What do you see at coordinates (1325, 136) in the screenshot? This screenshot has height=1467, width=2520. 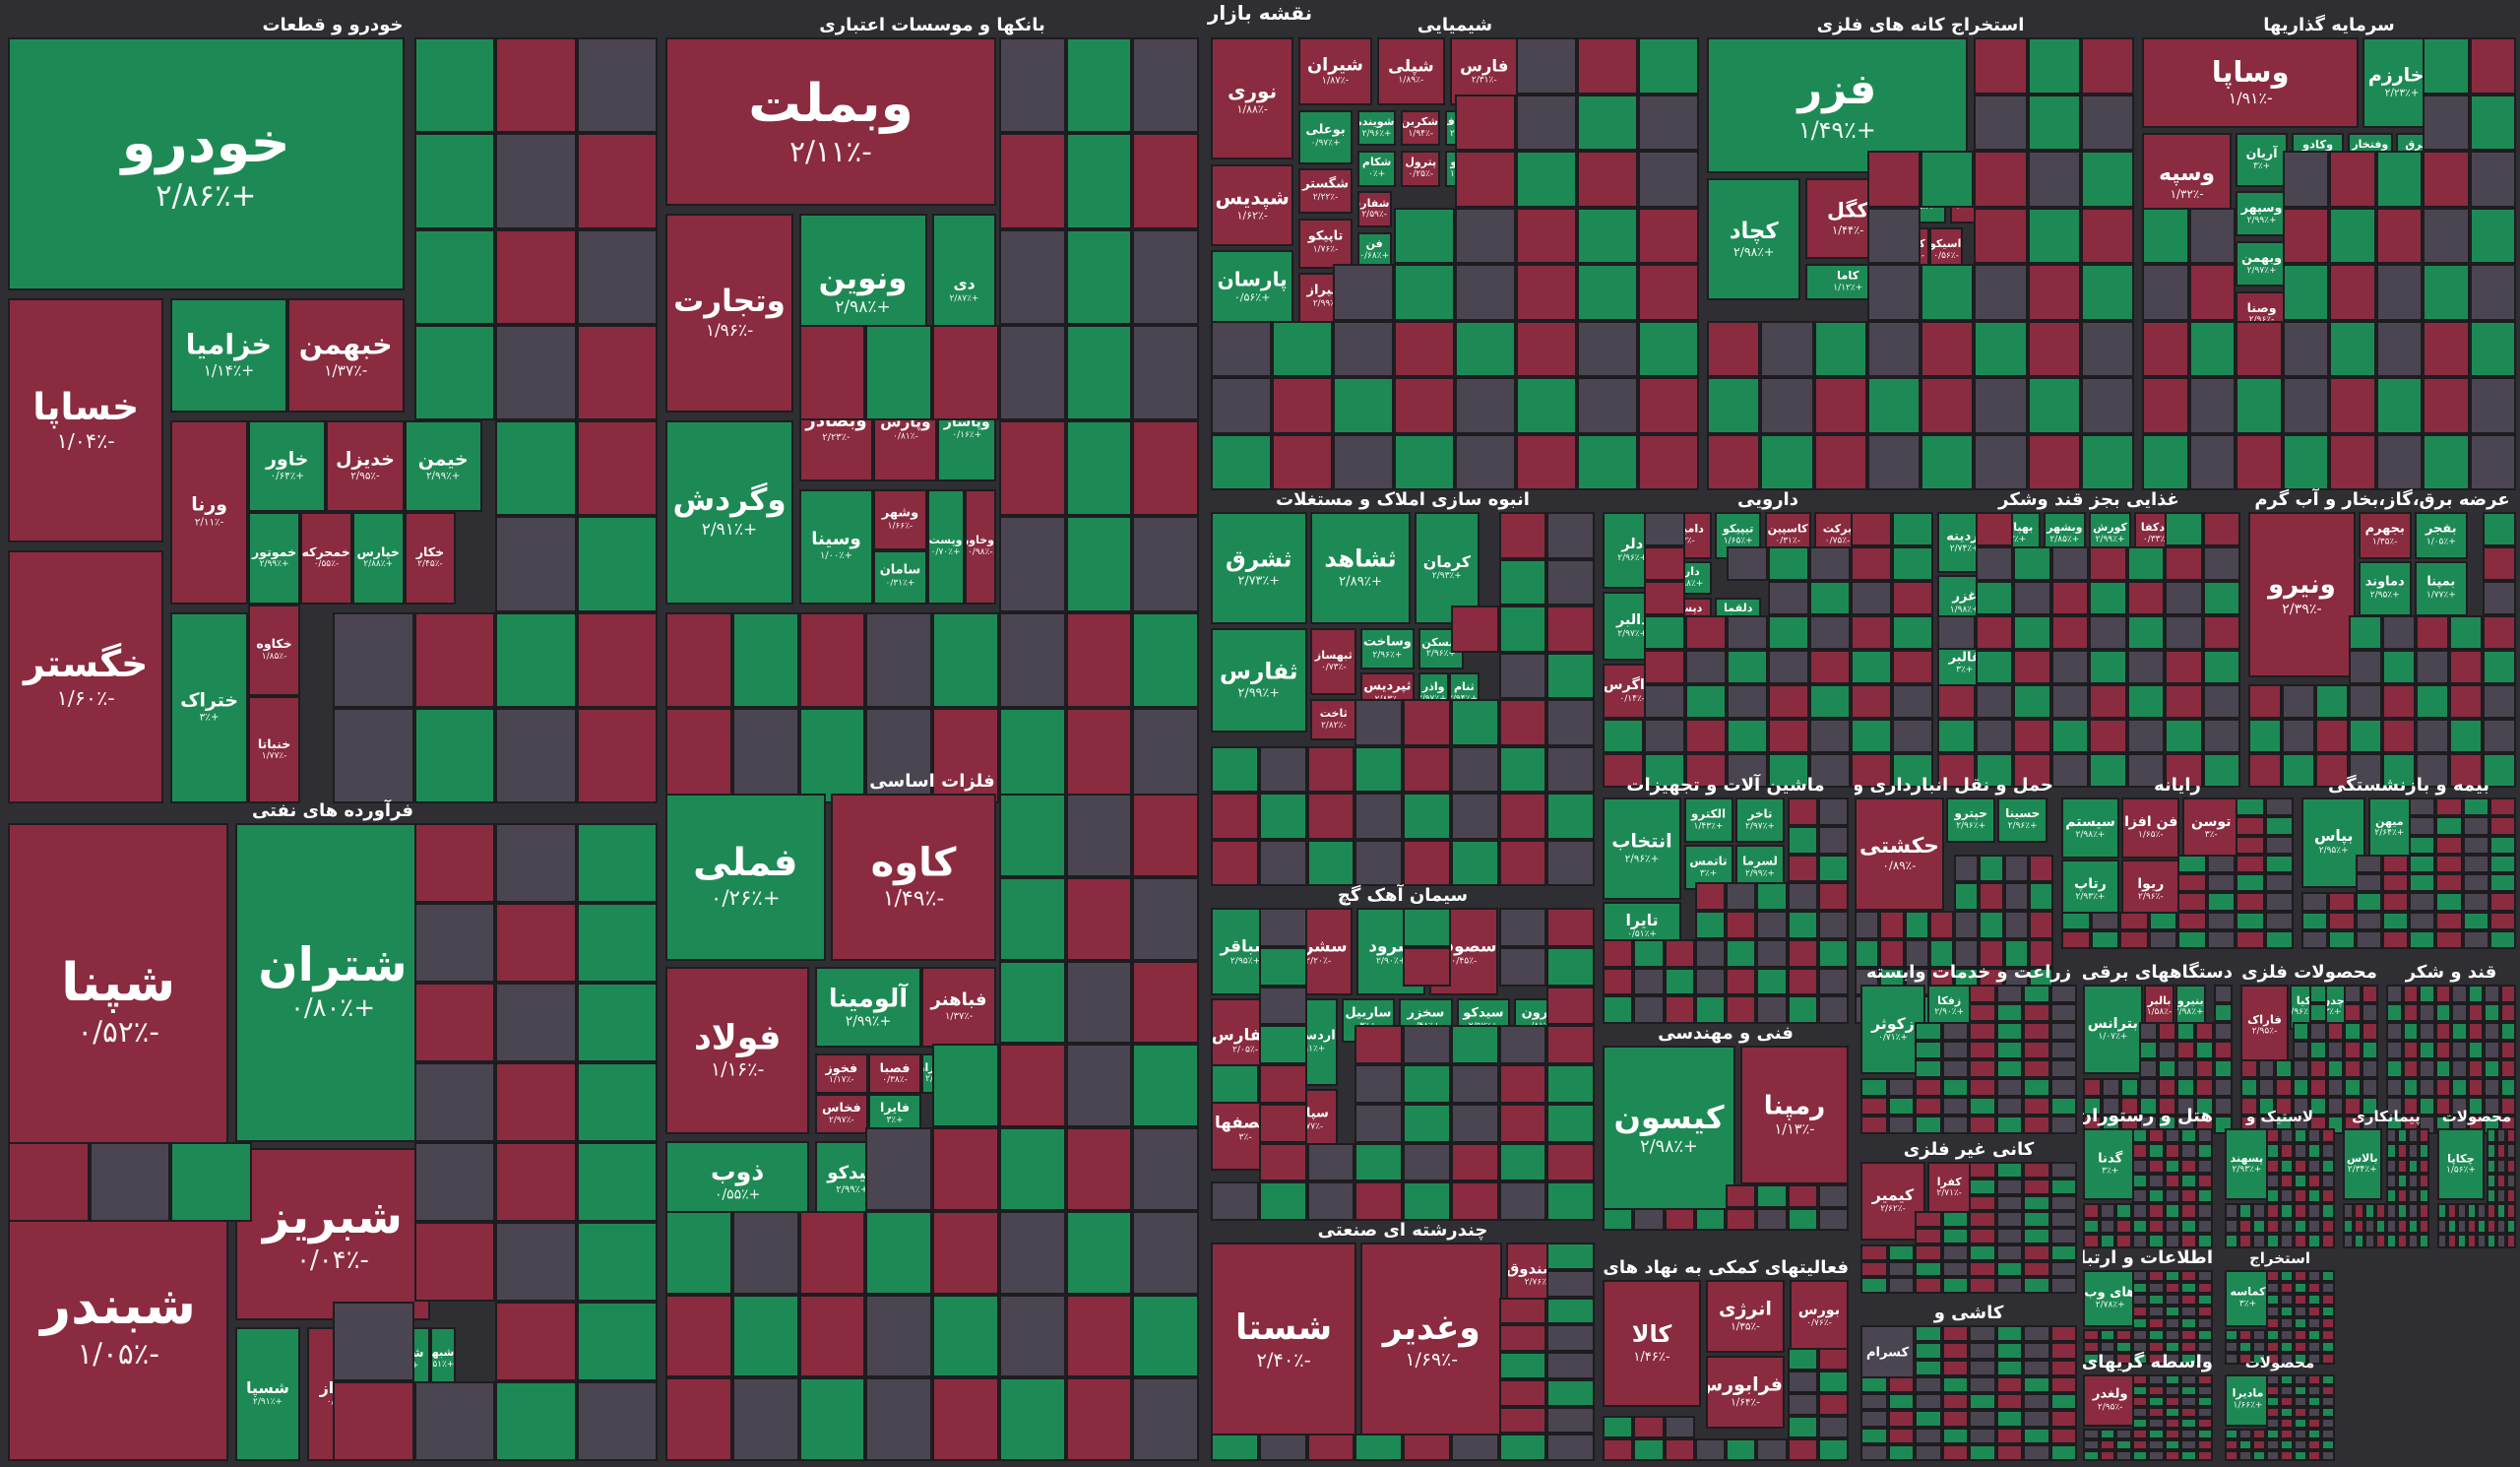 I see `stock-tile: بوعلی +۰/۹۷٪` at bounding box center [1325, 136].